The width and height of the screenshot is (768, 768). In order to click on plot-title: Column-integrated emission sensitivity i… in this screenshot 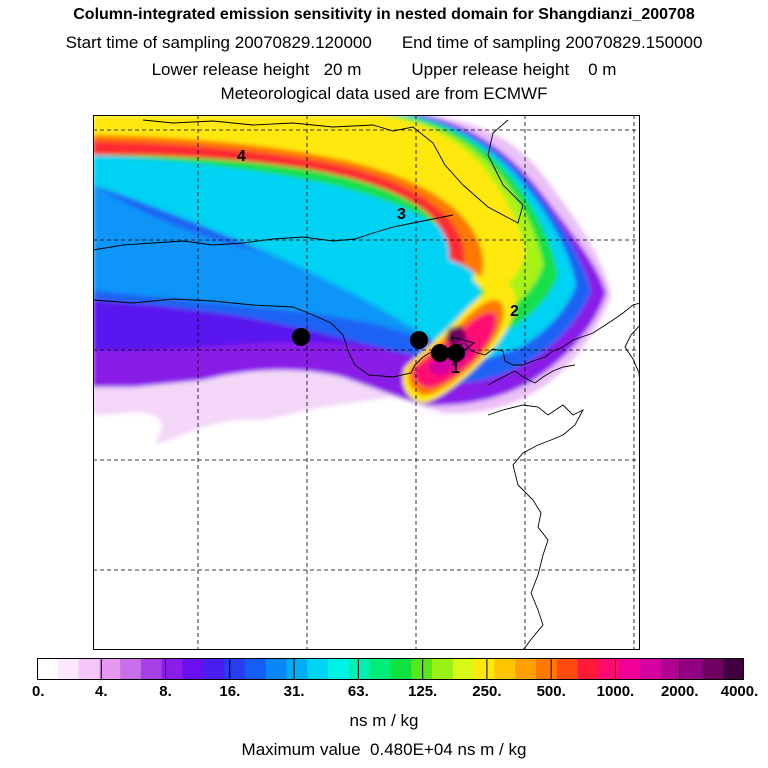, I will do `click(384, 14)`.